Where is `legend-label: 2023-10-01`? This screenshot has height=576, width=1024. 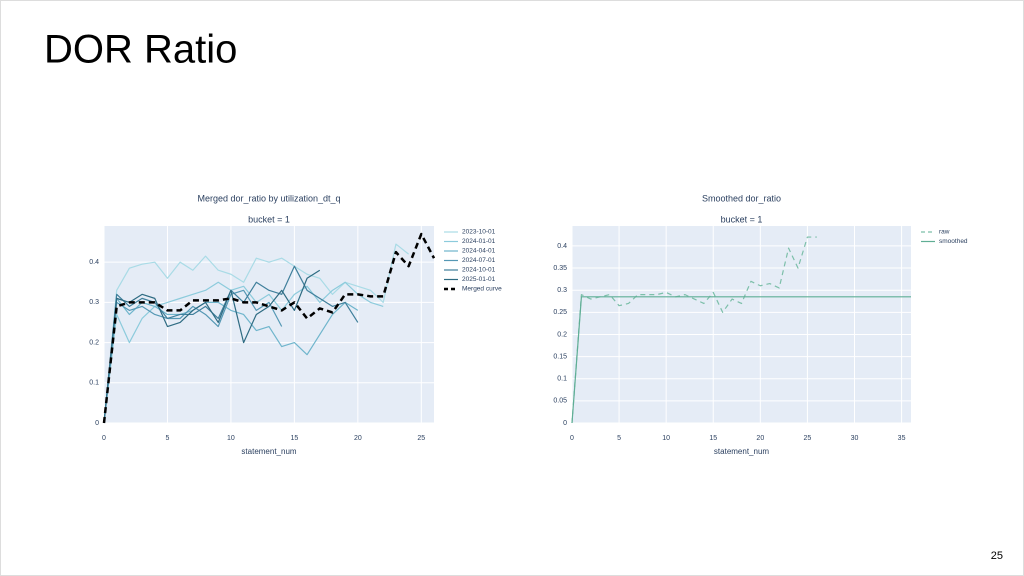 legend-label: 2023-10-01 is located at coordinates (479, 232).